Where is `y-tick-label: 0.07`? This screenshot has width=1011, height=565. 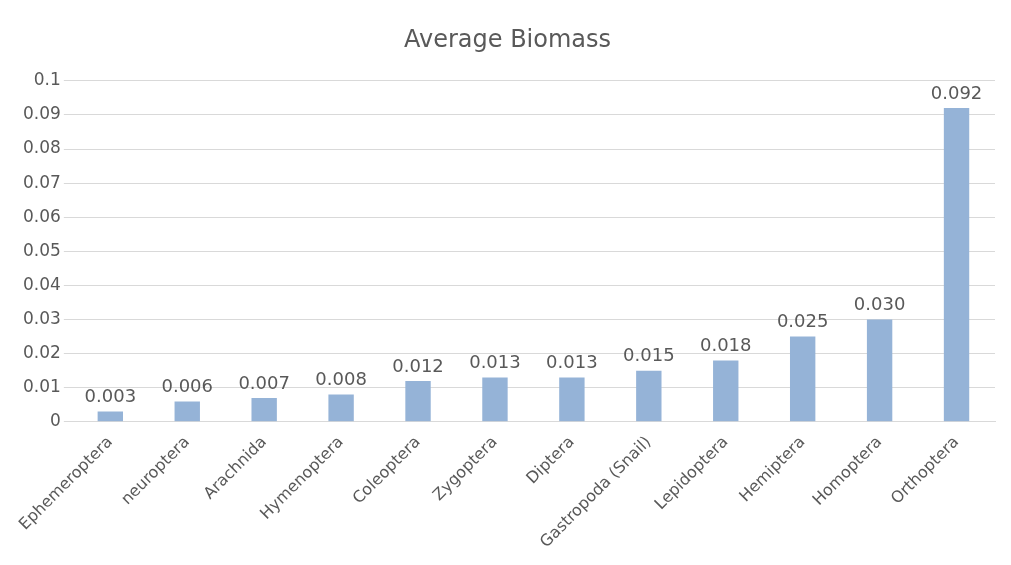 y-tick-label: 0.07 is located at coordinates (41, 181).